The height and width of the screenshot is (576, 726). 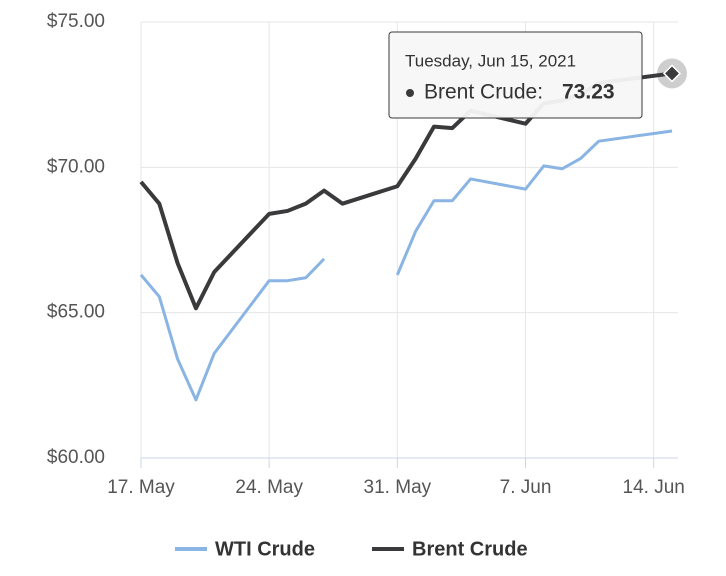 What do you see at coordinates (76, 21) in the screenshot?
I see `y-tick-label: $75.00` at bounding box center [76, 21].